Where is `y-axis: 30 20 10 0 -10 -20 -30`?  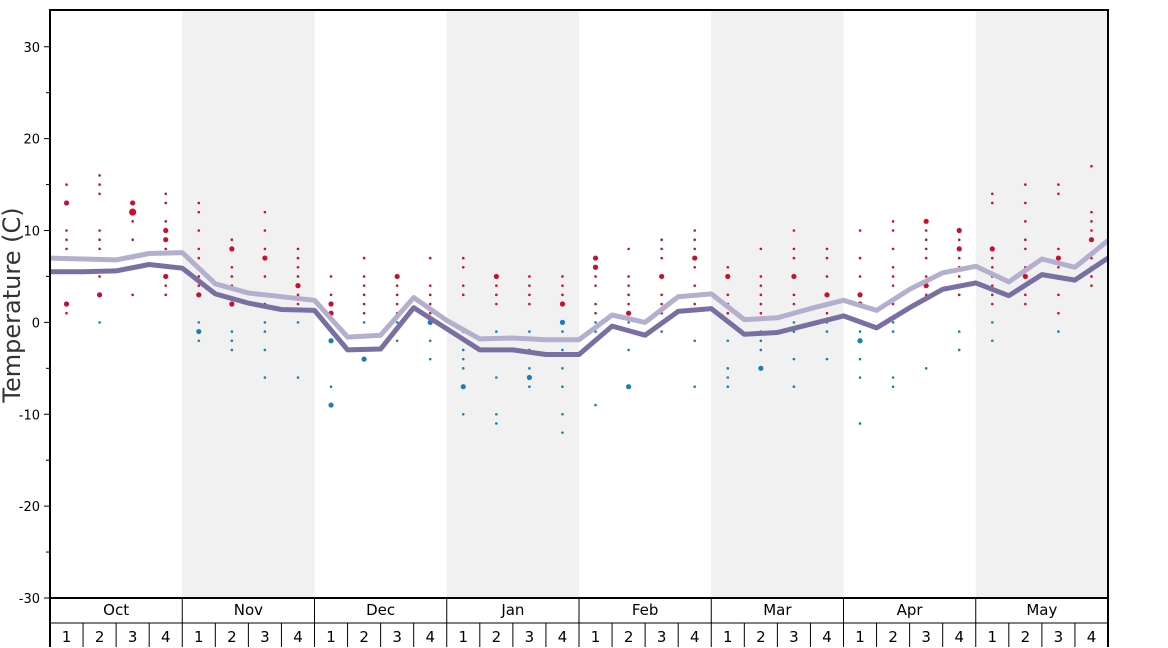 y-axis: 30 20 10 0 -10 -20 -30 is located at coordinates (34, 324).